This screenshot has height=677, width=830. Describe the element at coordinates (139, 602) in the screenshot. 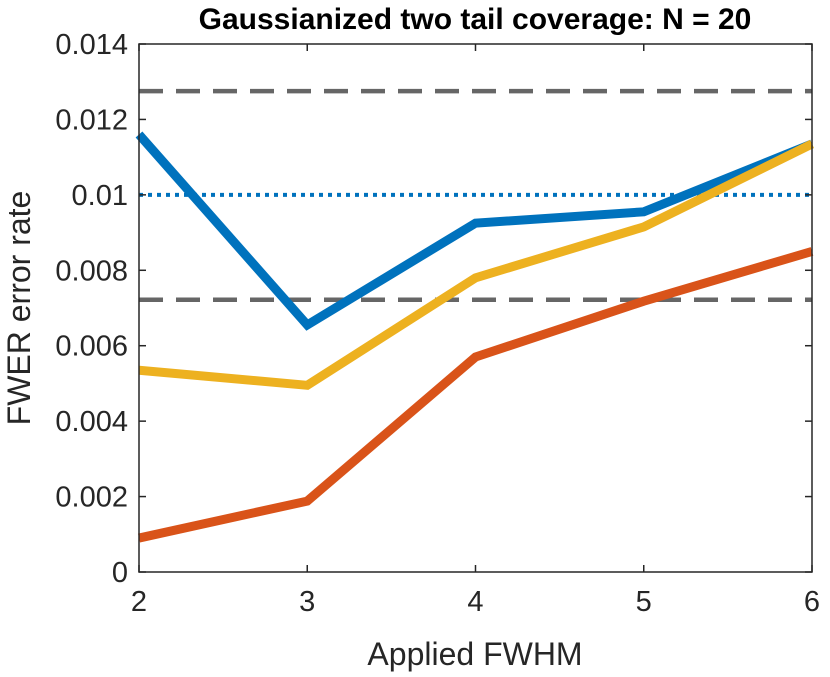

I see `x-tick-label: 2` at that location.